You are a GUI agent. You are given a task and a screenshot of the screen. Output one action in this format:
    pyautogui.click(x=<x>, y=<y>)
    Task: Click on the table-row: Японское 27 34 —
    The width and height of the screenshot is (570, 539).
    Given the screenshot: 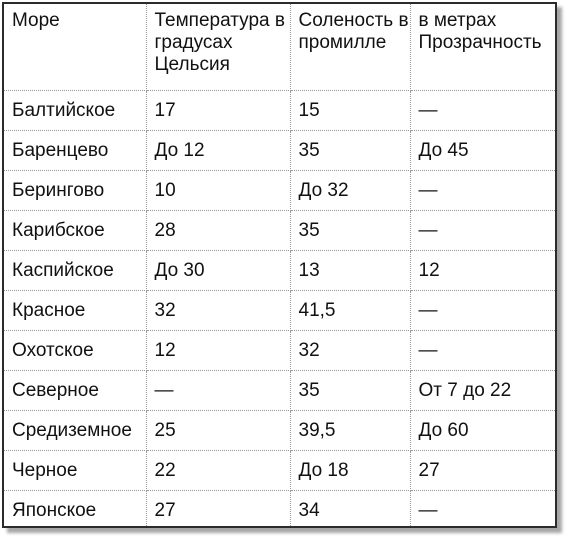 What is the action you would take?
    pyautogui.click(x=279, y=508)
    